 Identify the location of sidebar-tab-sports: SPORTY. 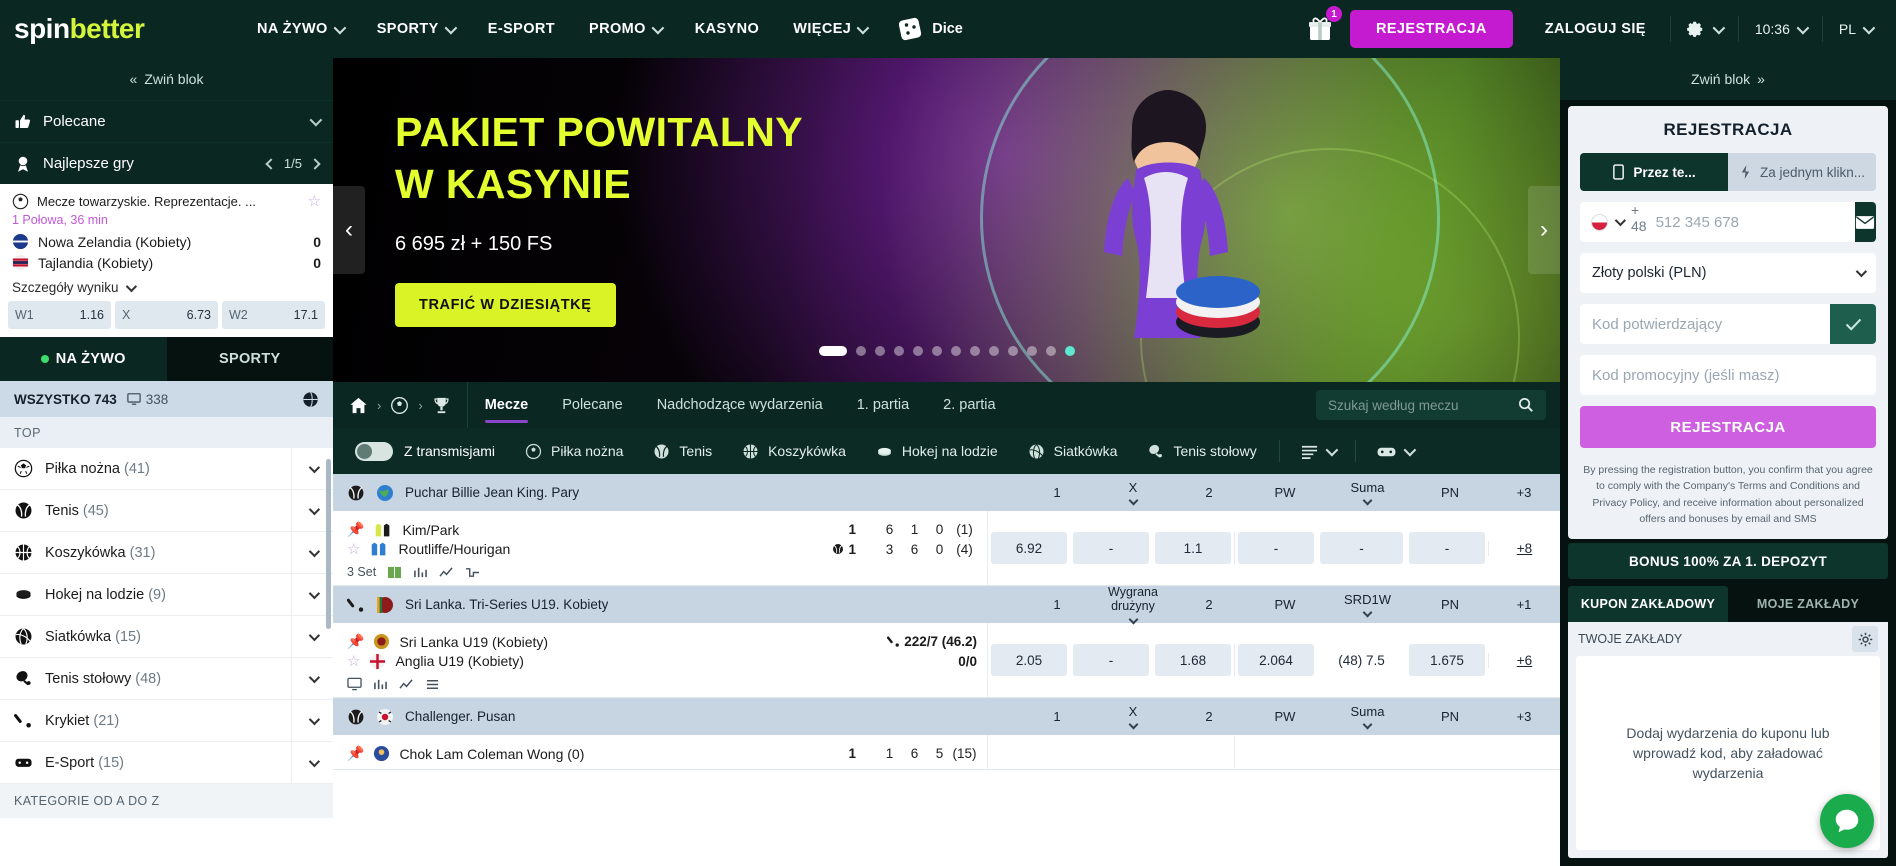
(250, 359).